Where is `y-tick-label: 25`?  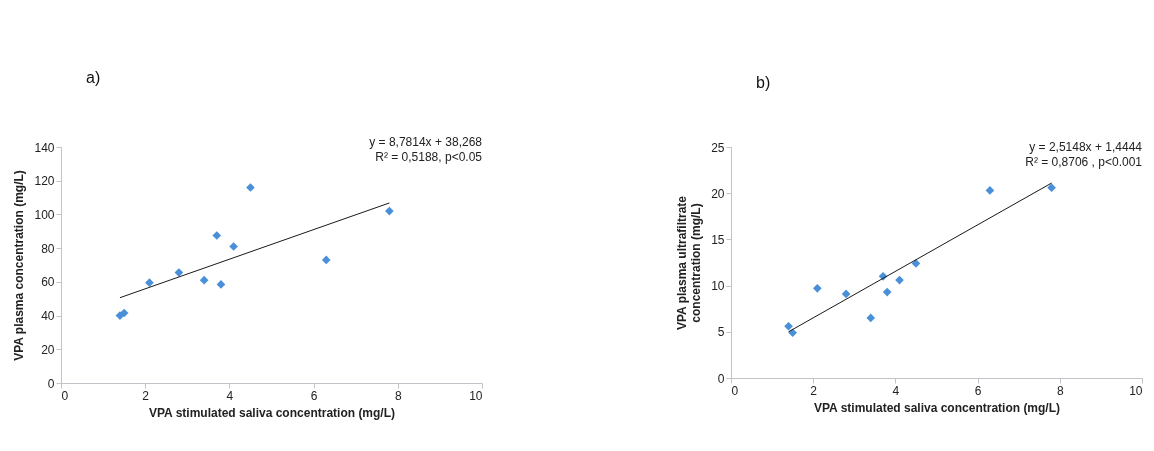
y-tick-label: 25 is located at coordinates (718, 147).